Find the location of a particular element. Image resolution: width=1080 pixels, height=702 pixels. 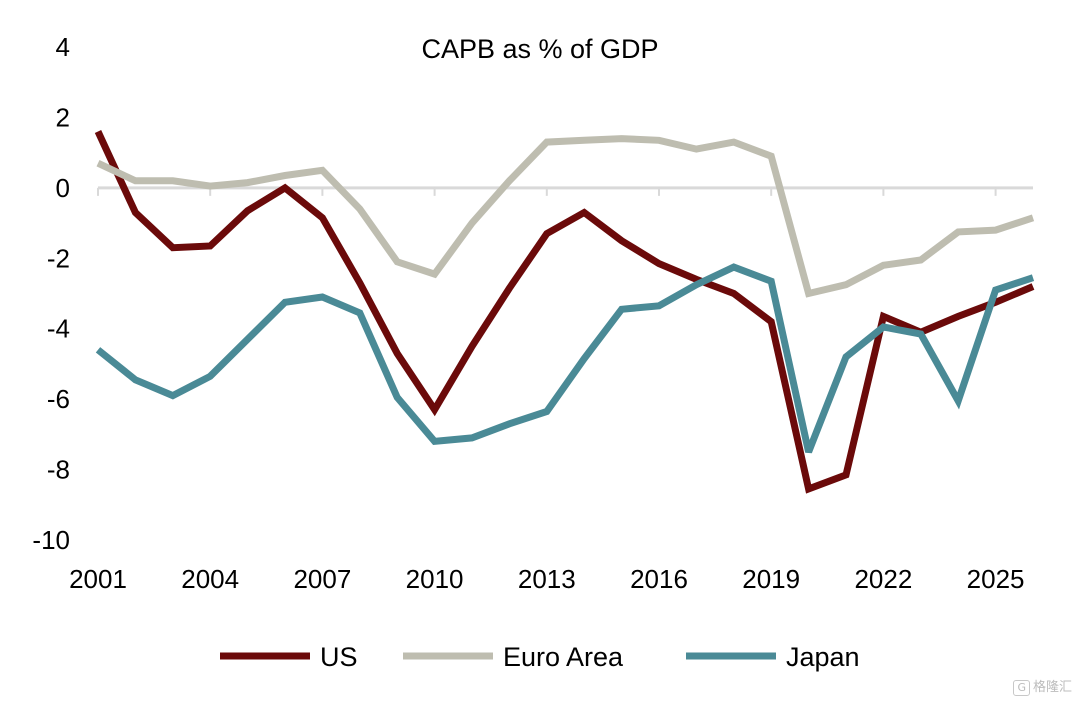

x-tick-label: 2019 is located at coordinates (771, 579).